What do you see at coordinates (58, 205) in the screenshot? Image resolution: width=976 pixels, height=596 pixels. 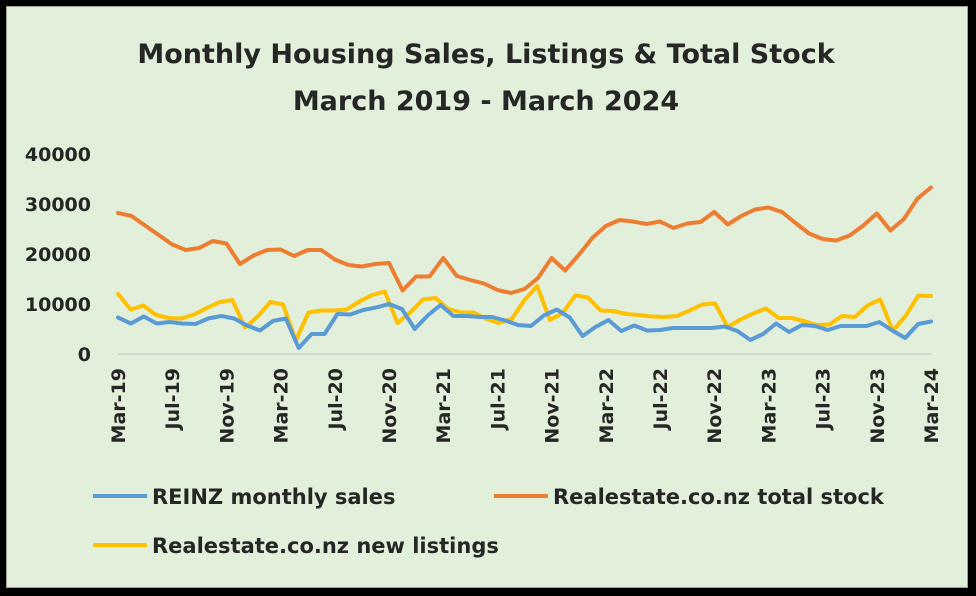 I see `y-tick-label: 30000` at bounding box center [58, 205].